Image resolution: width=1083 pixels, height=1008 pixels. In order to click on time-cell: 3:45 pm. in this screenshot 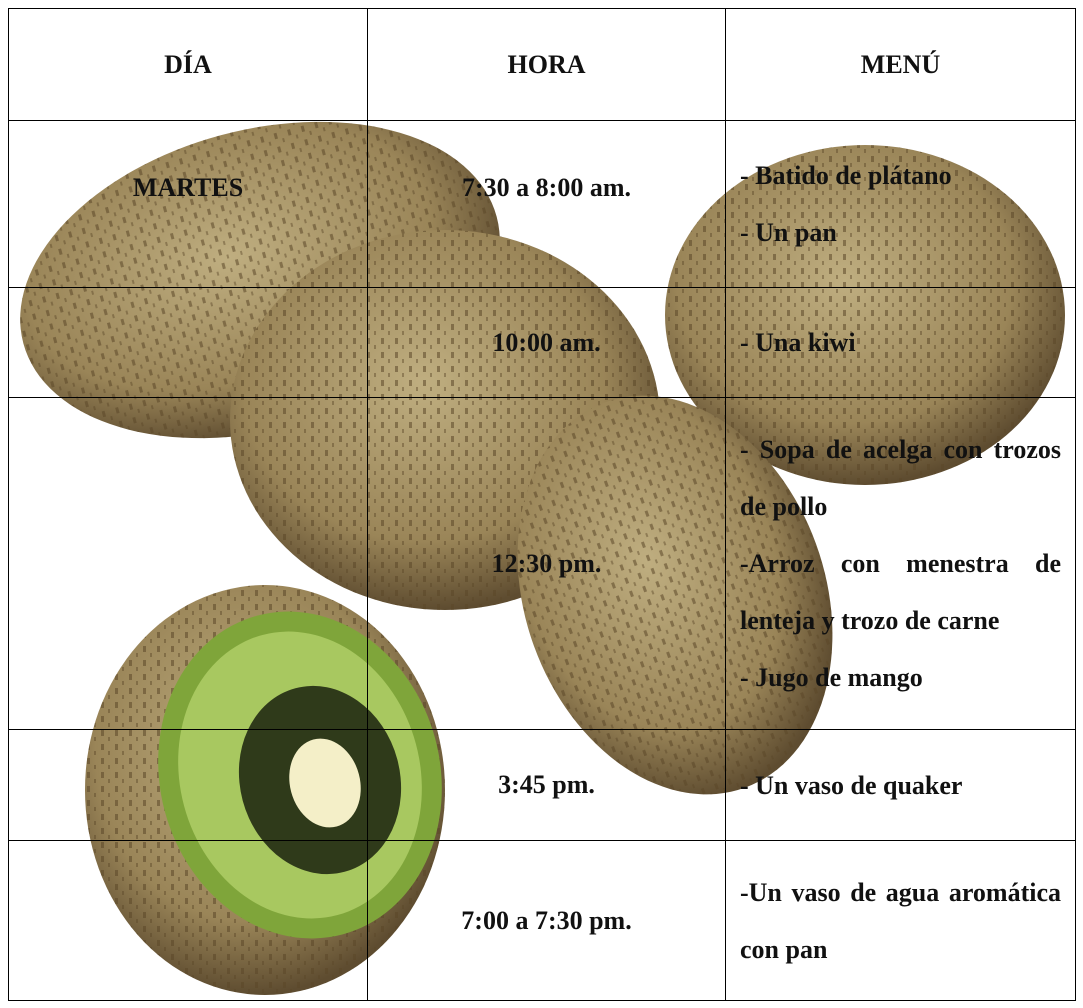, I will do `click(546, 785)`.